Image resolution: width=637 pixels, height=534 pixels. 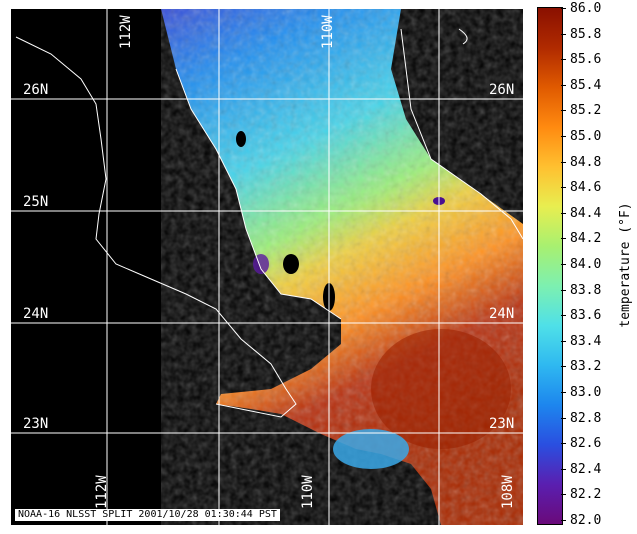 What do you see at coordinates (625, 265) in the screenshot?
I see `colorbar-title: temperature (°F)` at bounding box center [625, 265].